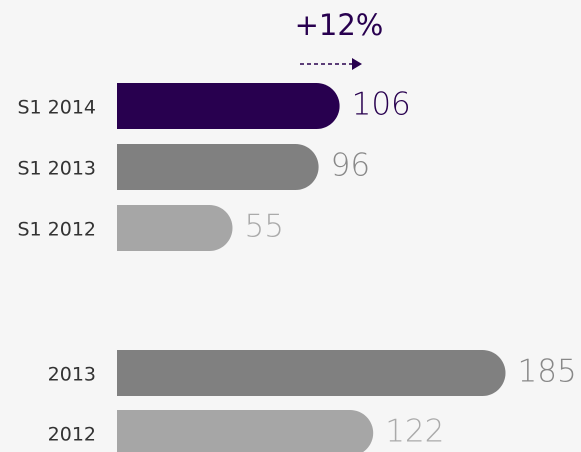  What do you see at coordinates (56, 230) in the screenshot?
I see `x-tick-label: S1 2012` at bounding box center [56, 230].